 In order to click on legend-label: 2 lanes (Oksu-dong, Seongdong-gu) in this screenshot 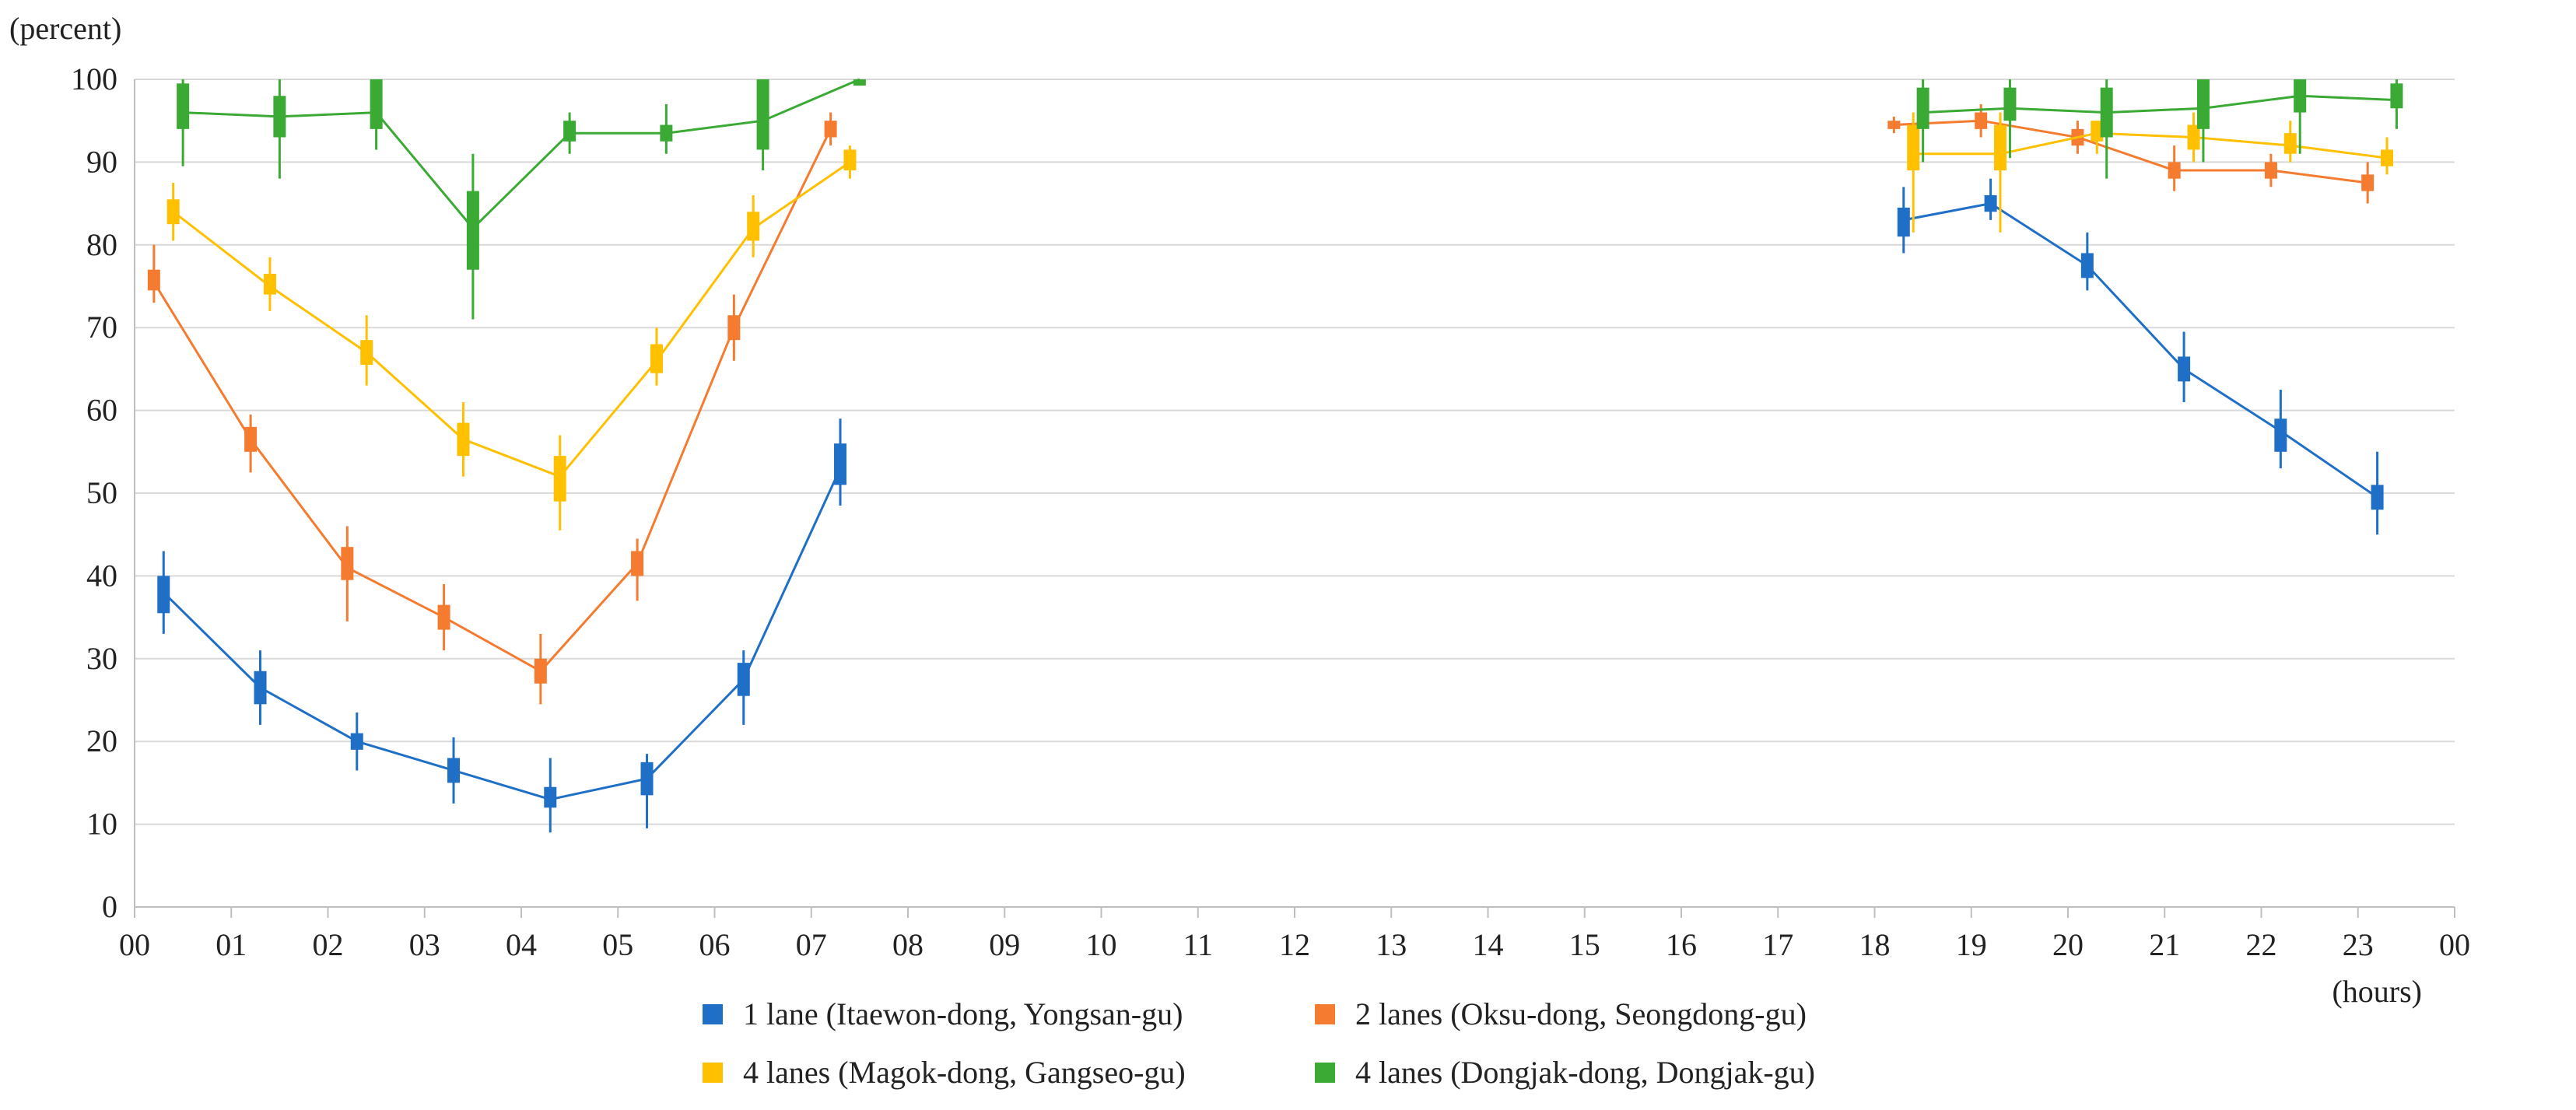, I will do `click(1581, 1013)`.